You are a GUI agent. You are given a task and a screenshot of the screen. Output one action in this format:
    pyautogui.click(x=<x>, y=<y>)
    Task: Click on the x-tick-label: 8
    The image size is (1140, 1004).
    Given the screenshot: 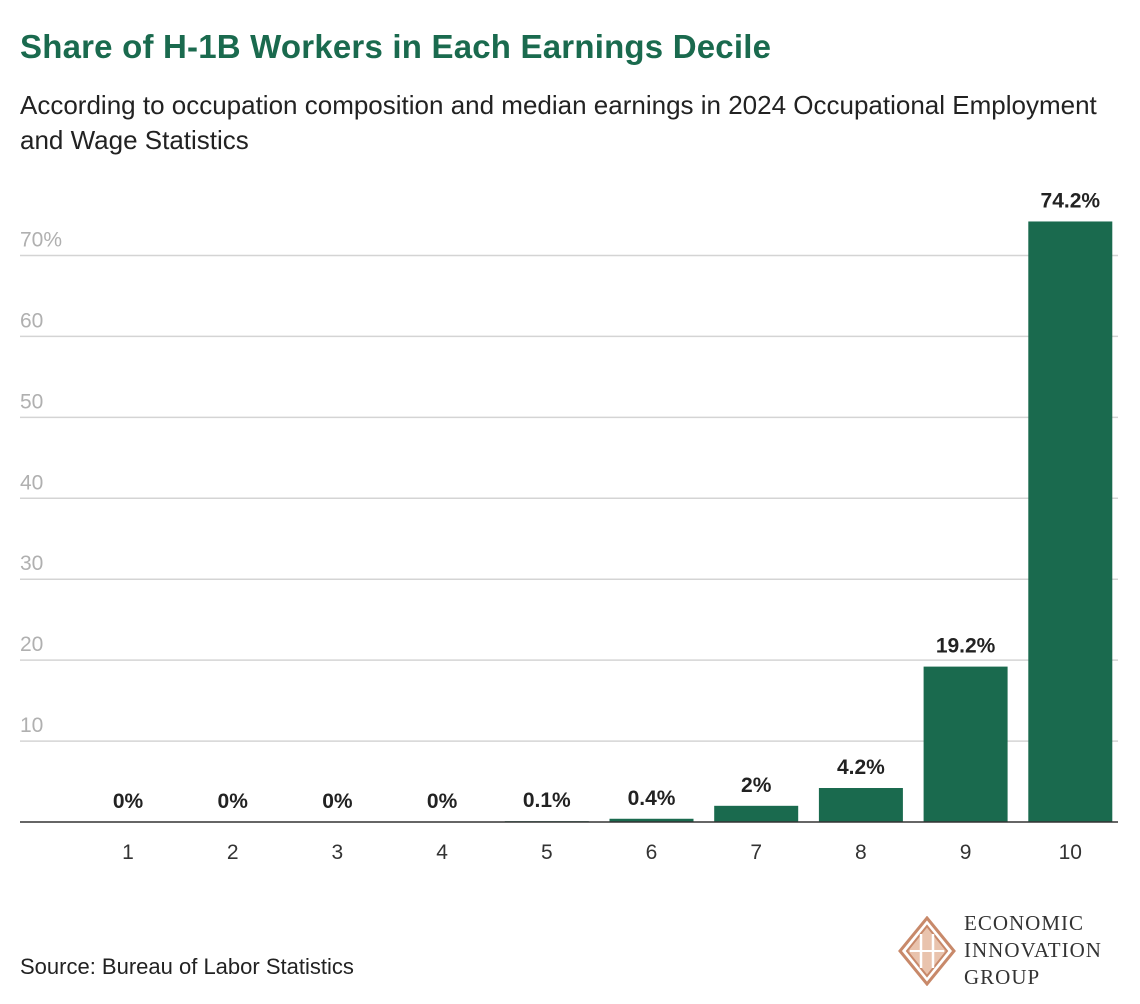 What is the action you would take?
    pyautogui.click(x=861, y=852)
    